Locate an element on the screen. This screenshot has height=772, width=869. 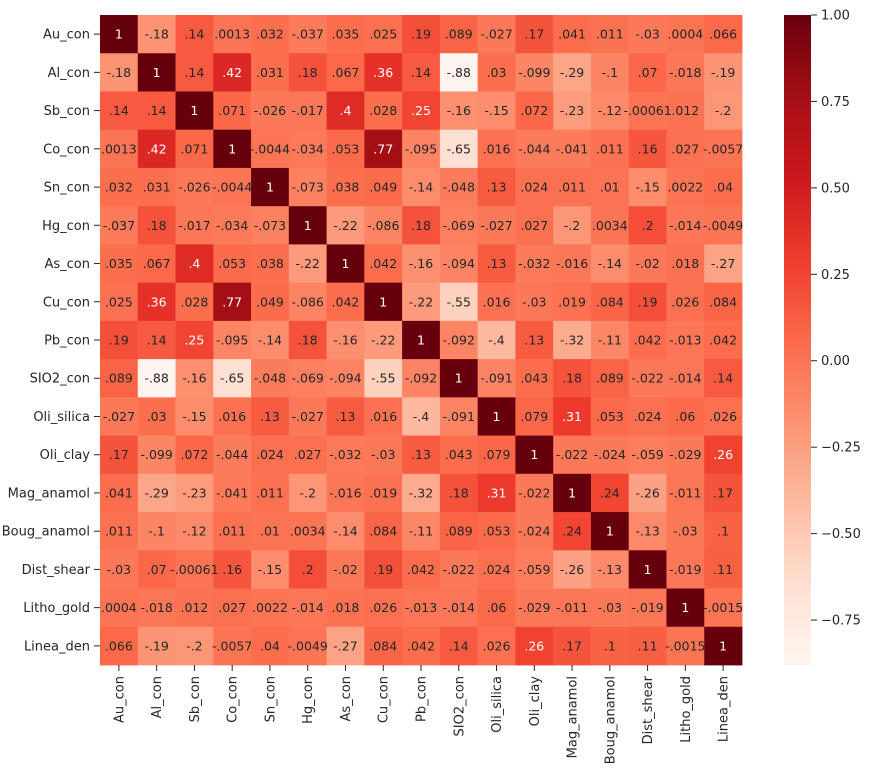
cell-value-label: .01 is located at coordinates (270, 531).